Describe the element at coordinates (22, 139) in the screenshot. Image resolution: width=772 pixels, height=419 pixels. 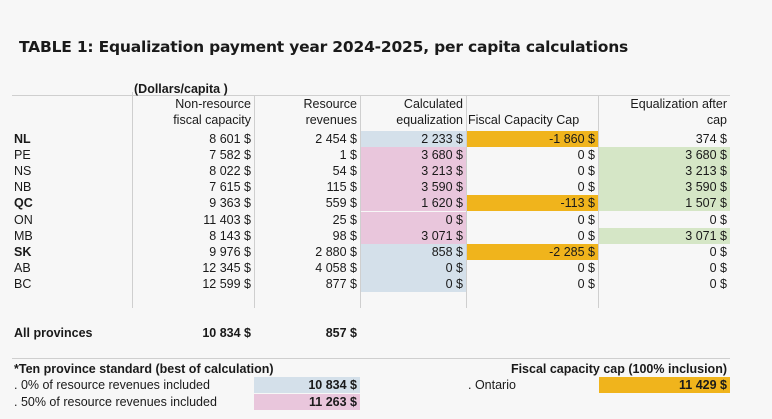
I see `row-nl-province: NL` at that location.